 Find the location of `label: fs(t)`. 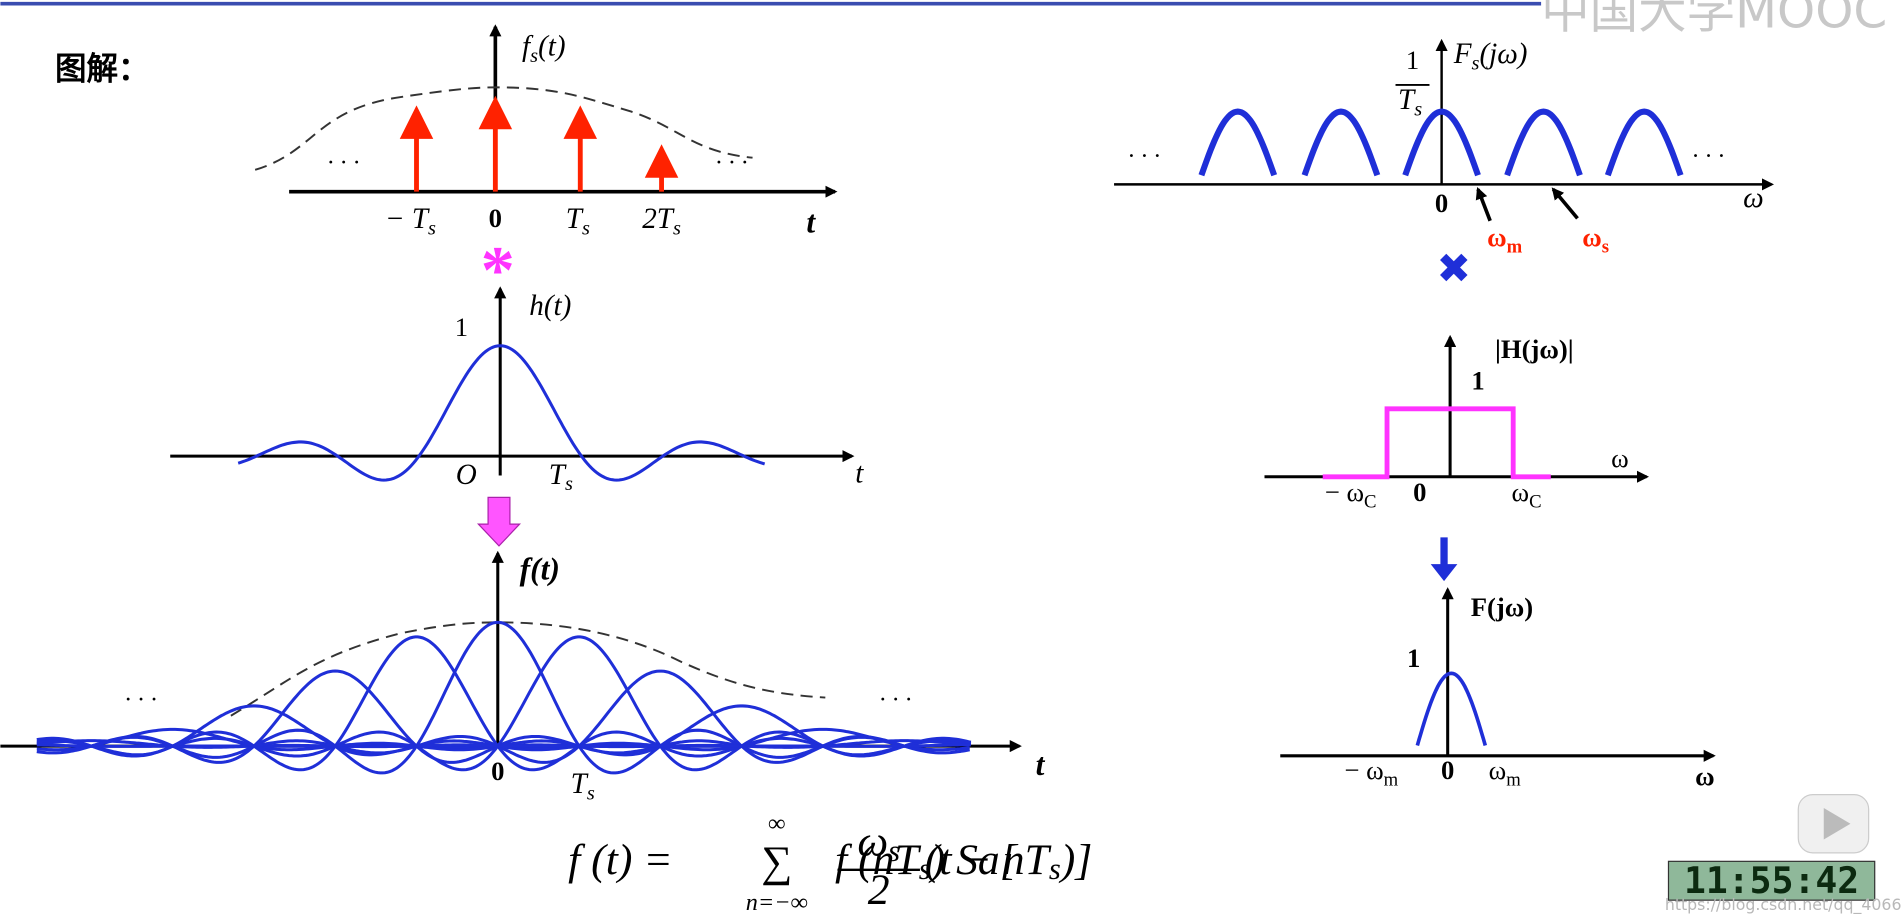

label: fs(t) is located at coordinates (544, 48).